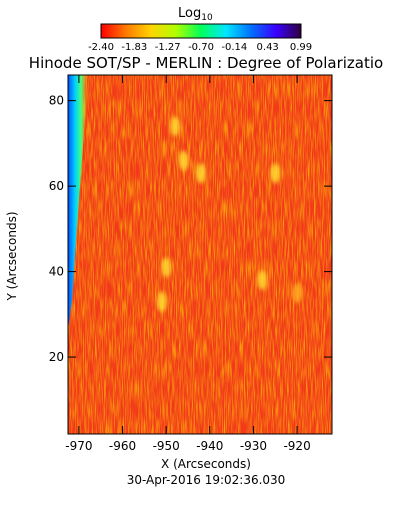 The width and height of the screenshot is (401, 512). I want to click on x-tick-label: -960, so click(122, 446).